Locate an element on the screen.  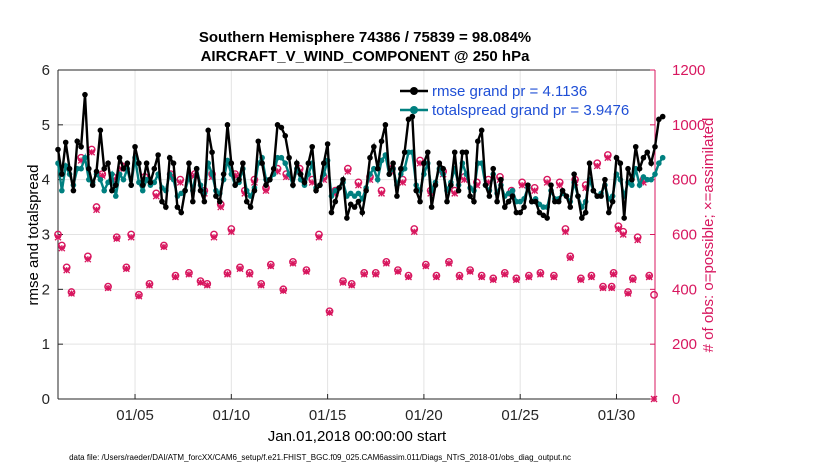
legend-label-0: rmse grand pr = 4.1136 is located at coordinates (509, 91).